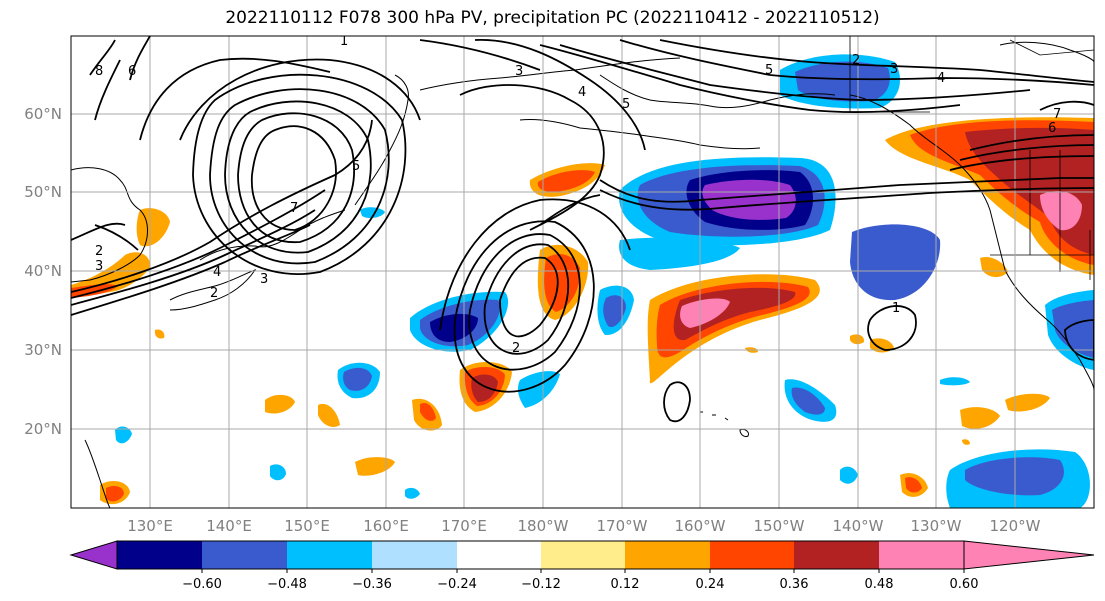 The image size is (1105, 601). What do you see at coordinates (964, 584) in the screenshot?
I see `colorbar-tick-label: 0.60` at bounding box center [964, 584].